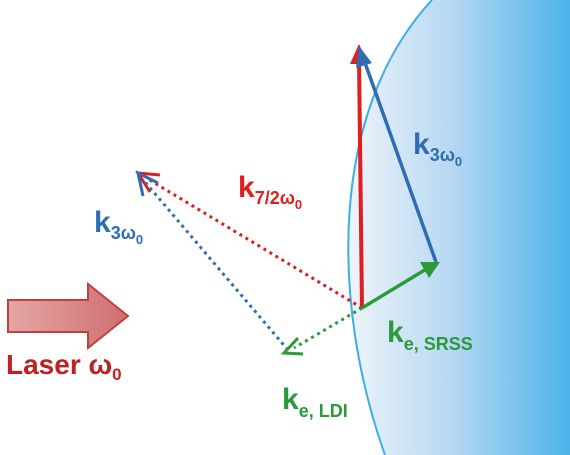 This screenshot has width=570, height=455. What do you see at coordinates (397, 154) in the screenshot?
I see `k3-right-arrow` at bounding box center [397, 154].